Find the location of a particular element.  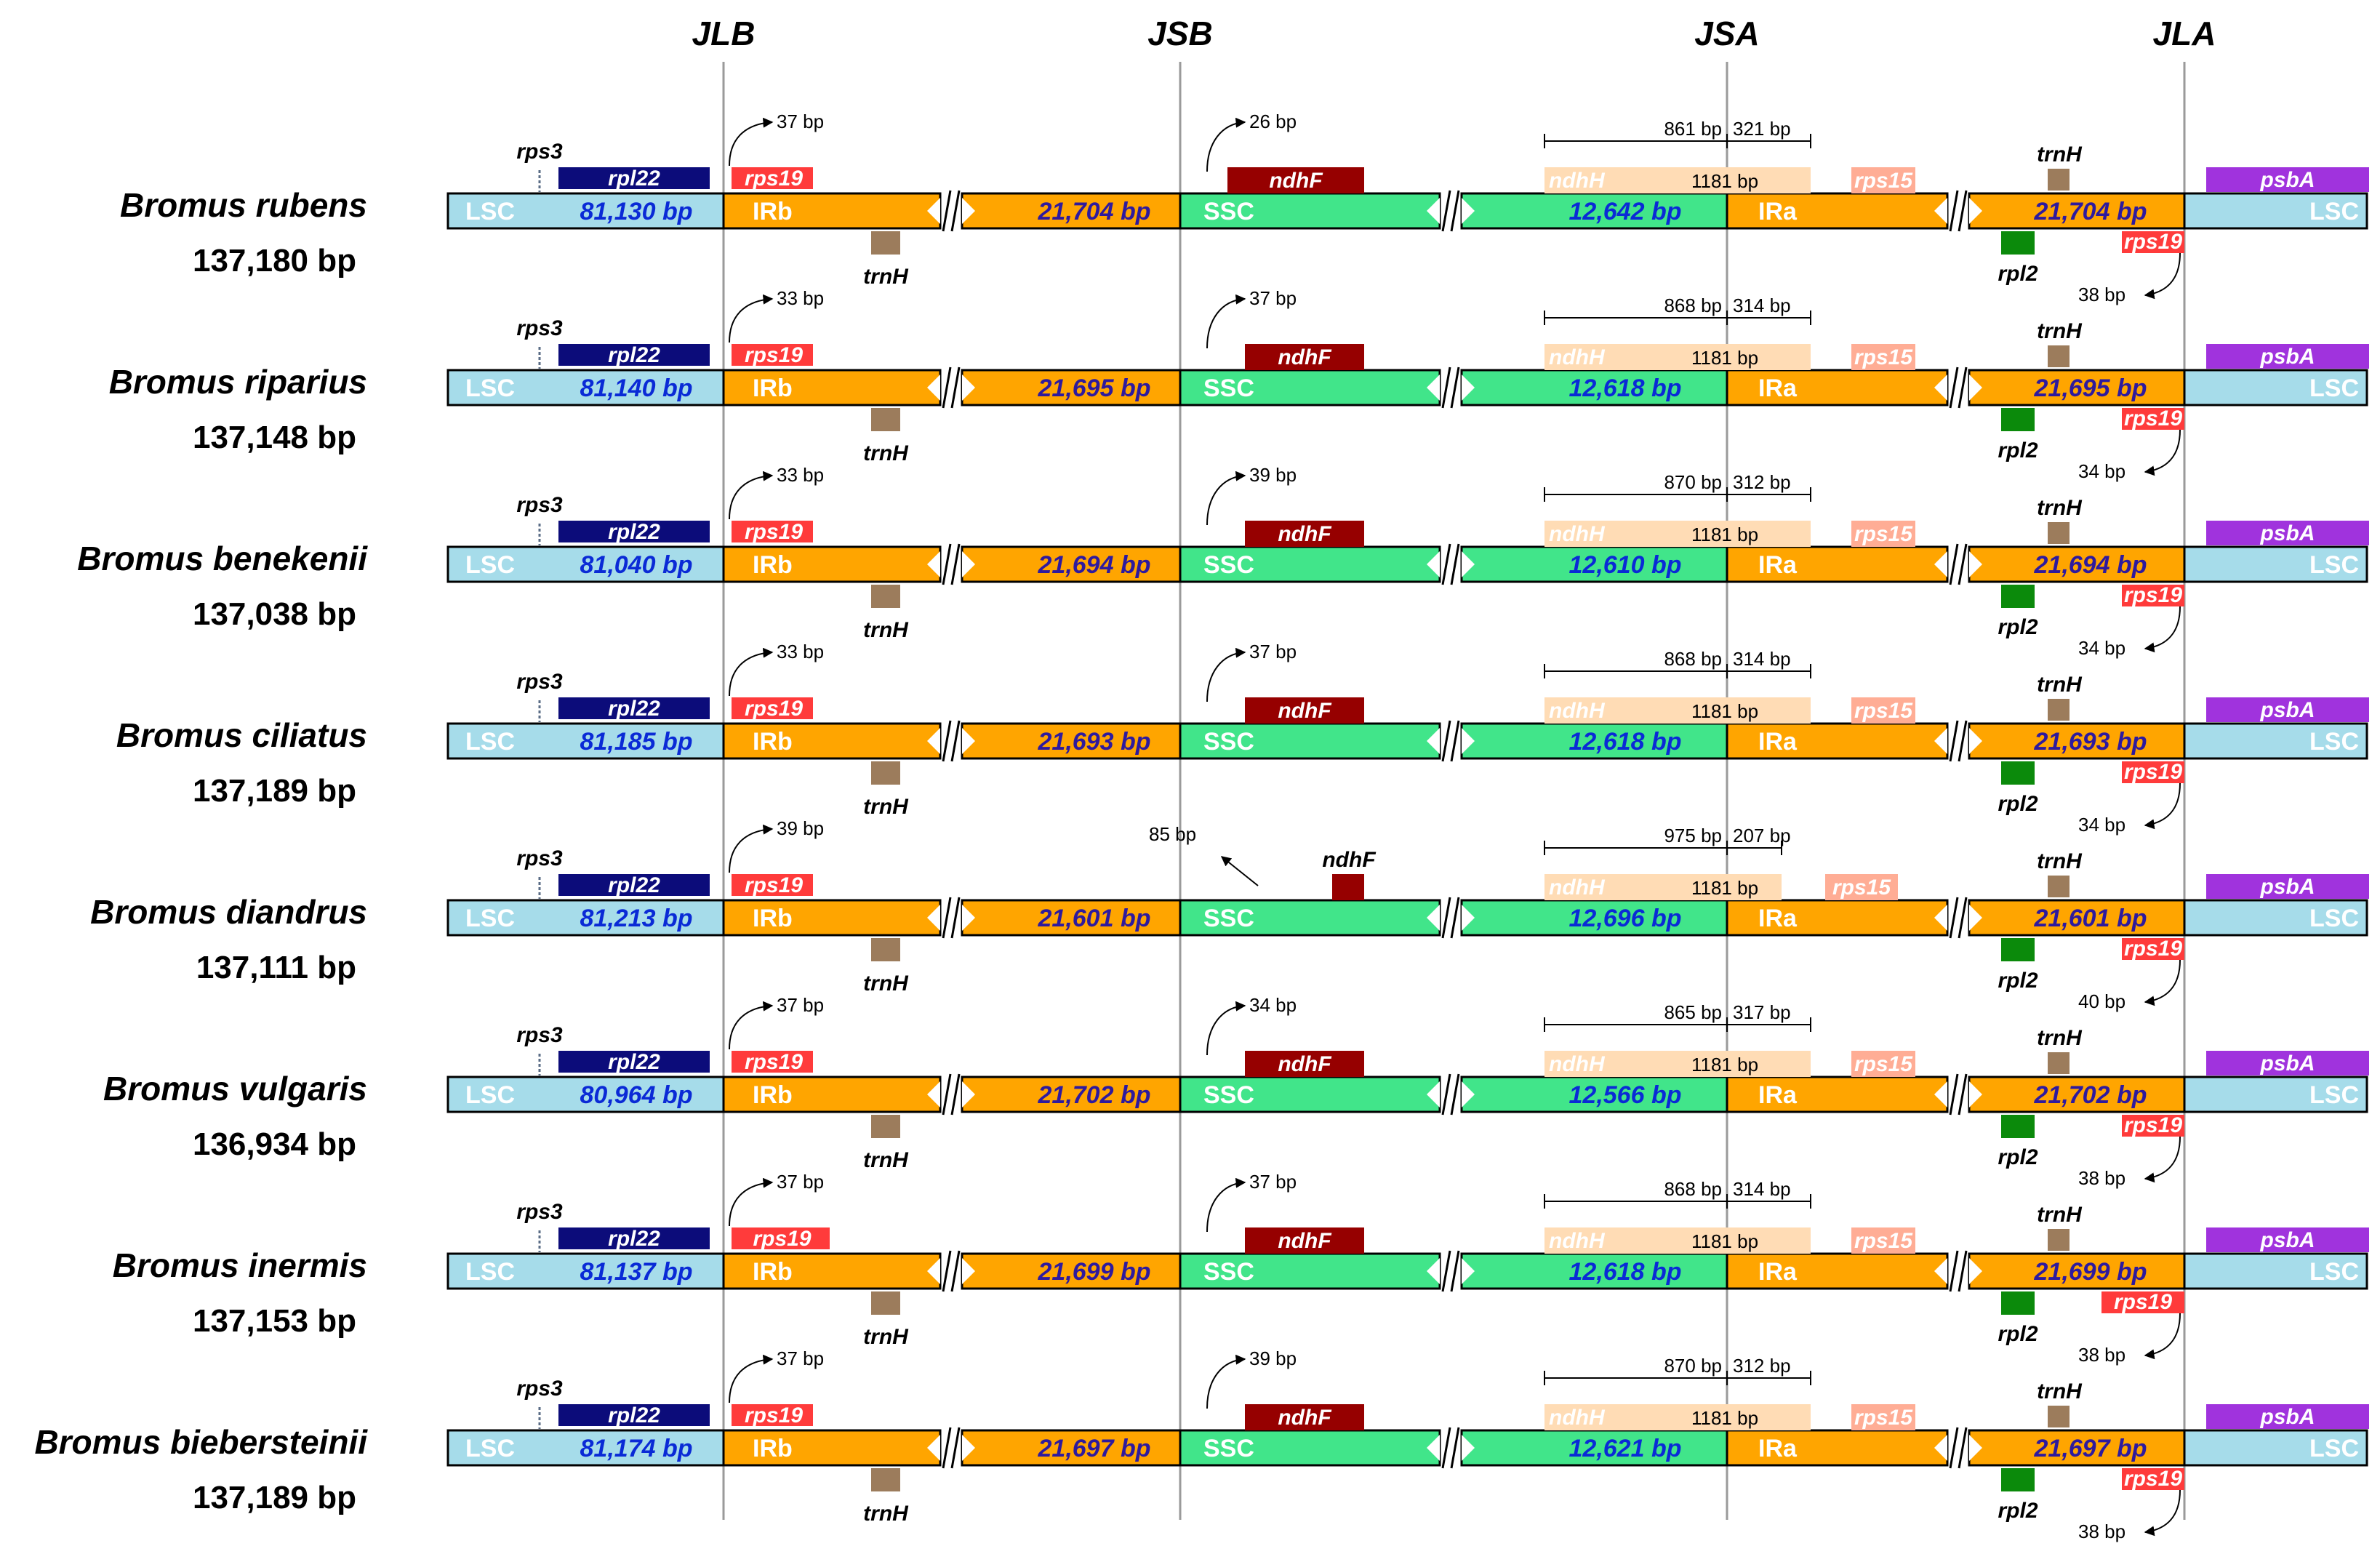

ssc-segment-end is located at coordinates (1594, 387).